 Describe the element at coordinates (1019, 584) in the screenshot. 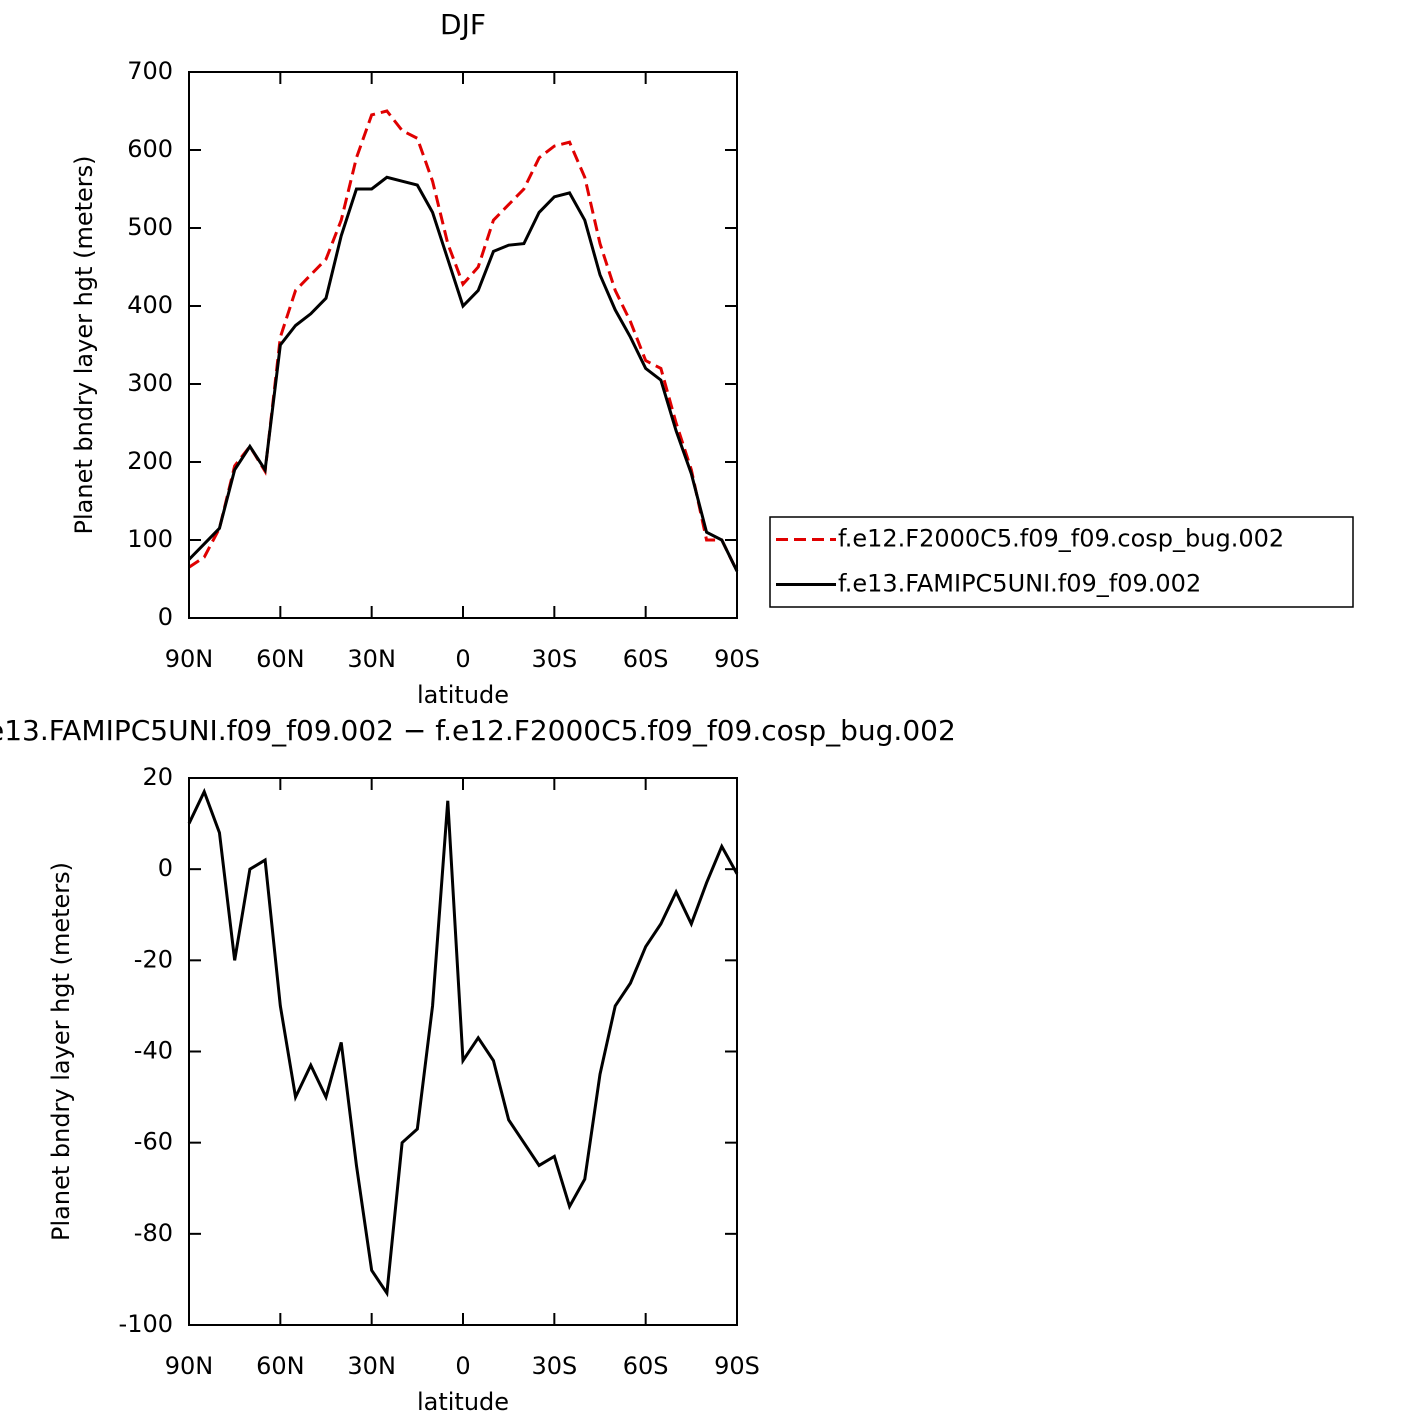

I see `legend-label: f.e13.FAMIPC5UNI.f09_f09.002` at that location.